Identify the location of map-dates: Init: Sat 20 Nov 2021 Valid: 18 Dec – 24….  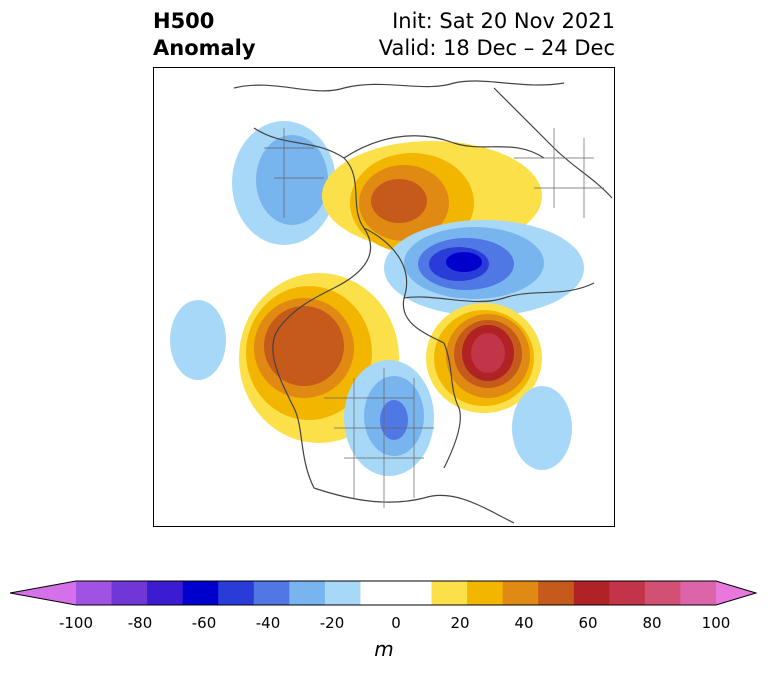
(497, 35).